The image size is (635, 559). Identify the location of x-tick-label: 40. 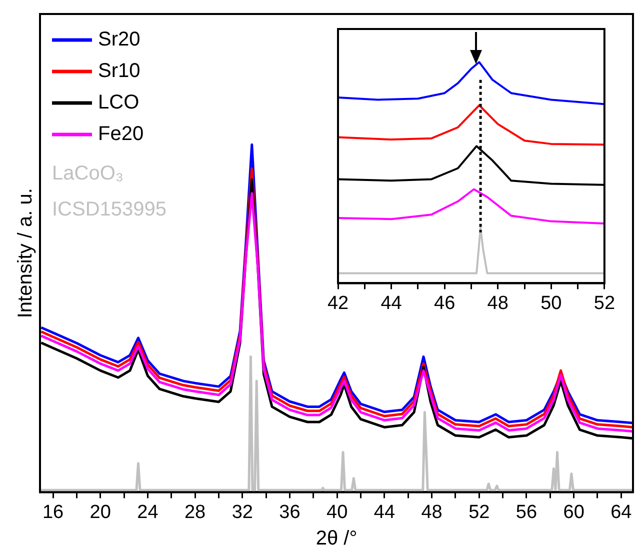
(337, 512).